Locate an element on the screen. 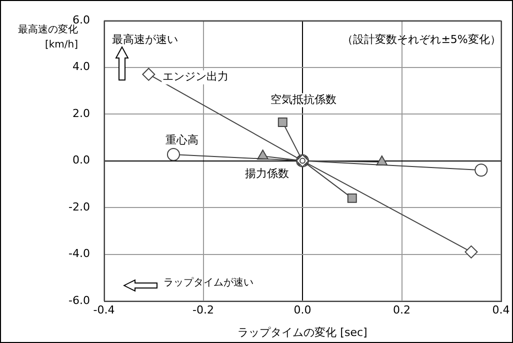 This screenshot has width=513, height=343. x-tick-label: 0.2 is located at coordinates (401, 309).